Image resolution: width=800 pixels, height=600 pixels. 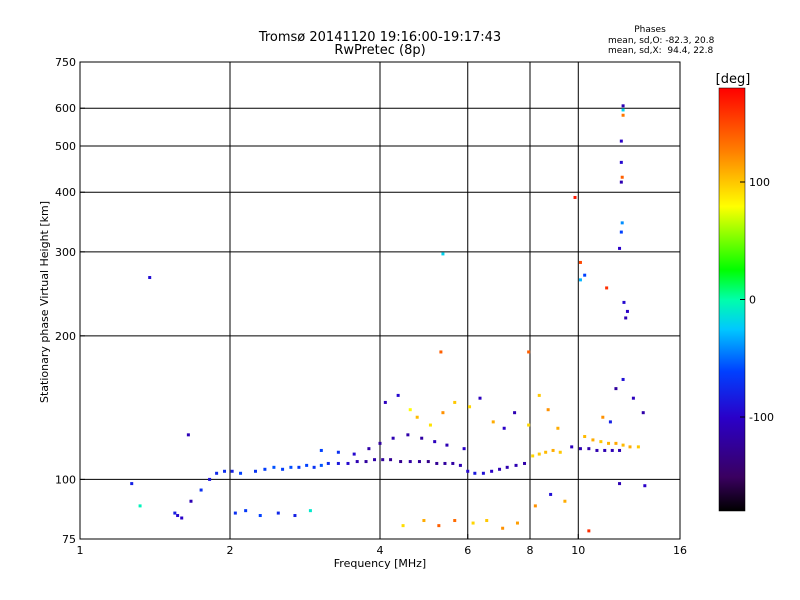 What do you see at coordinates (661, 41) in the screenshot?
I see `stats-line-o: mean, sd,O: -82.3, 20.8` at bounding box center [661, 41].